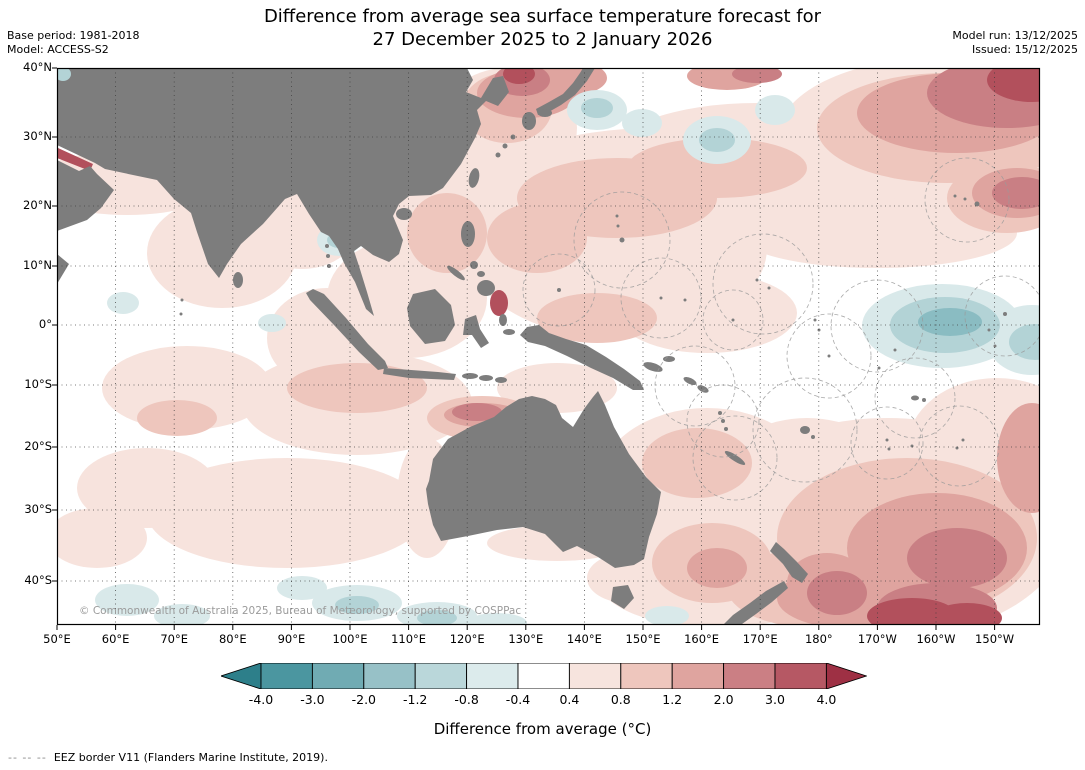 The height and width of the screenshot is (770, 1085). What do you see at coordinates (63, 269) in the screenshot?
I see `land-somalia` at bounding box center [63, 269].